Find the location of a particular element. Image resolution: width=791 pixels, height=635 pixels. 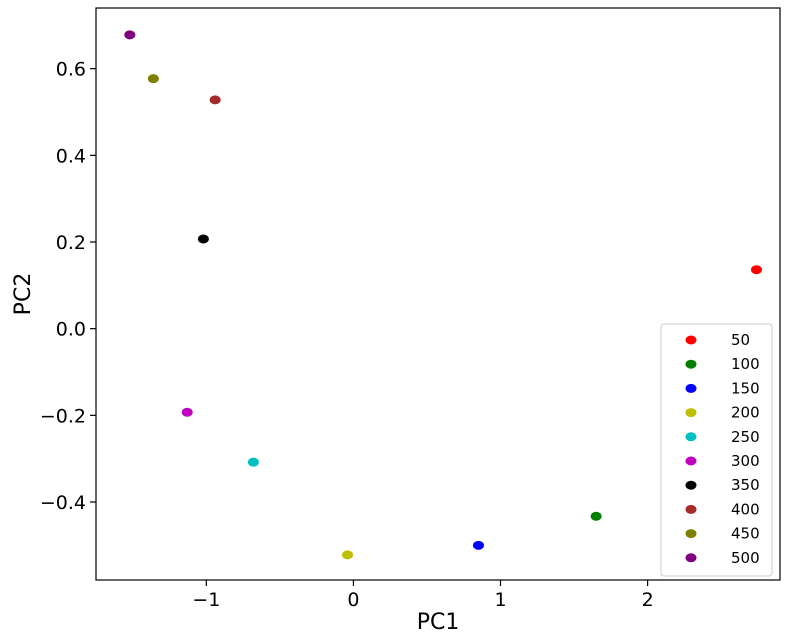

legend-label-200: 200 is located at coordinates (745, 413).